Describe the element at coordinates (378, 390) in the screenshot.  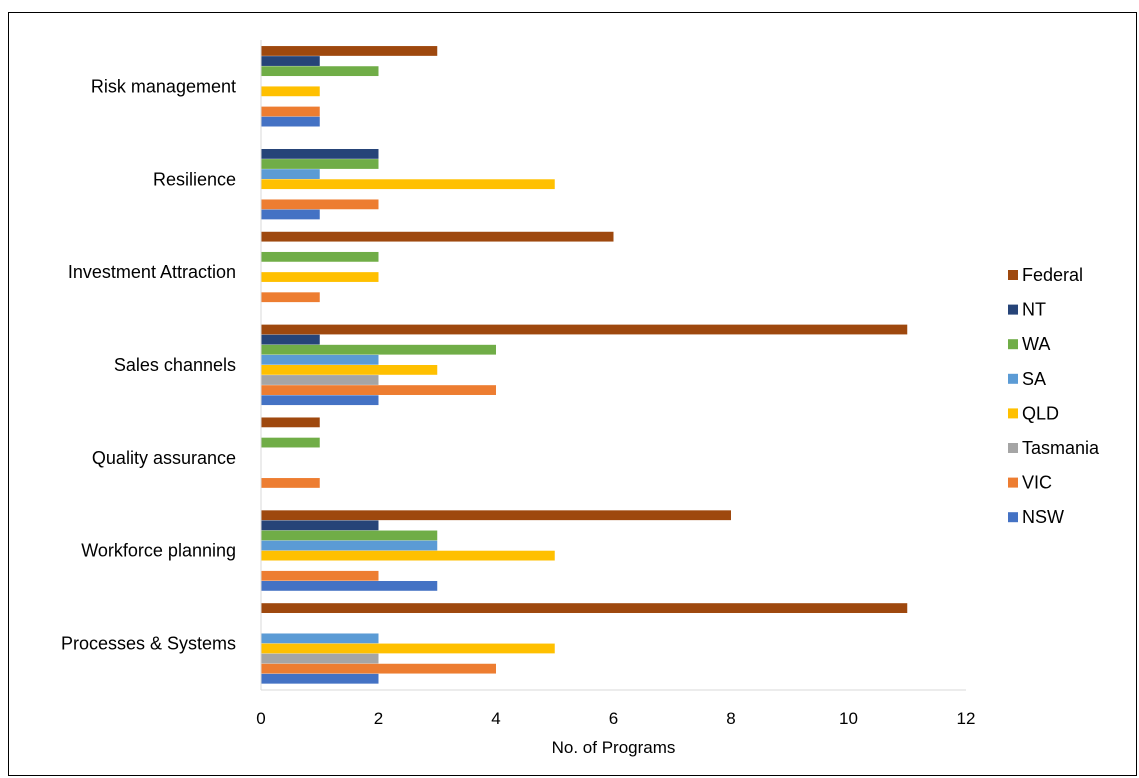
I see `bar-sales-channels-vic` at that location.